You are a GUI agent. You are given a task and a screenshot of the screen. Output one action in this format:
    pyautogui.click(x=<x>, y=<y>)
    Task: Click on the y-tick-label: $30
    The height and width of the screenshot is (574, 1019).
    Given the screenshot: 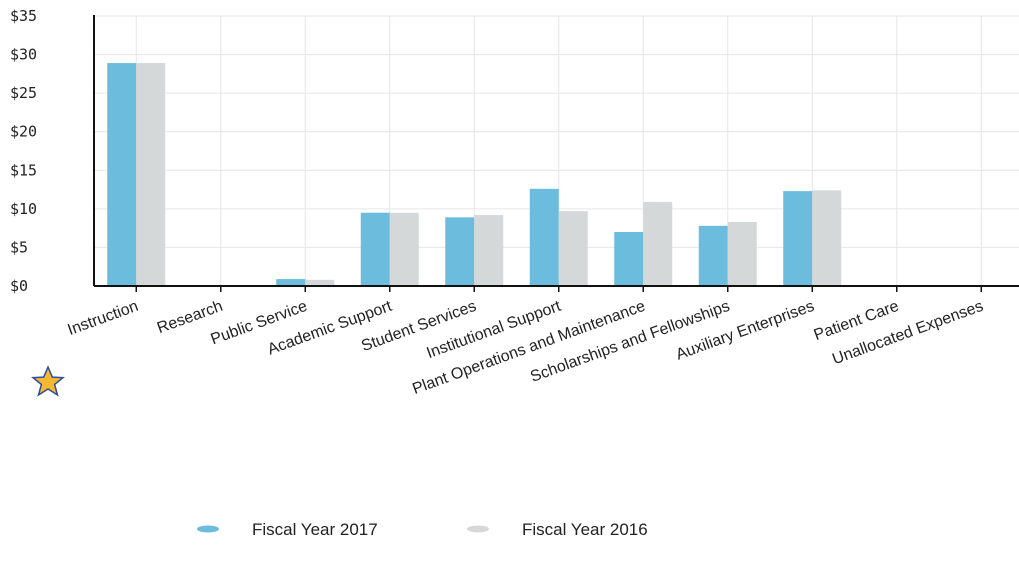 What is the action you would take?
    pyautogui.click(x=23, y=55)
    